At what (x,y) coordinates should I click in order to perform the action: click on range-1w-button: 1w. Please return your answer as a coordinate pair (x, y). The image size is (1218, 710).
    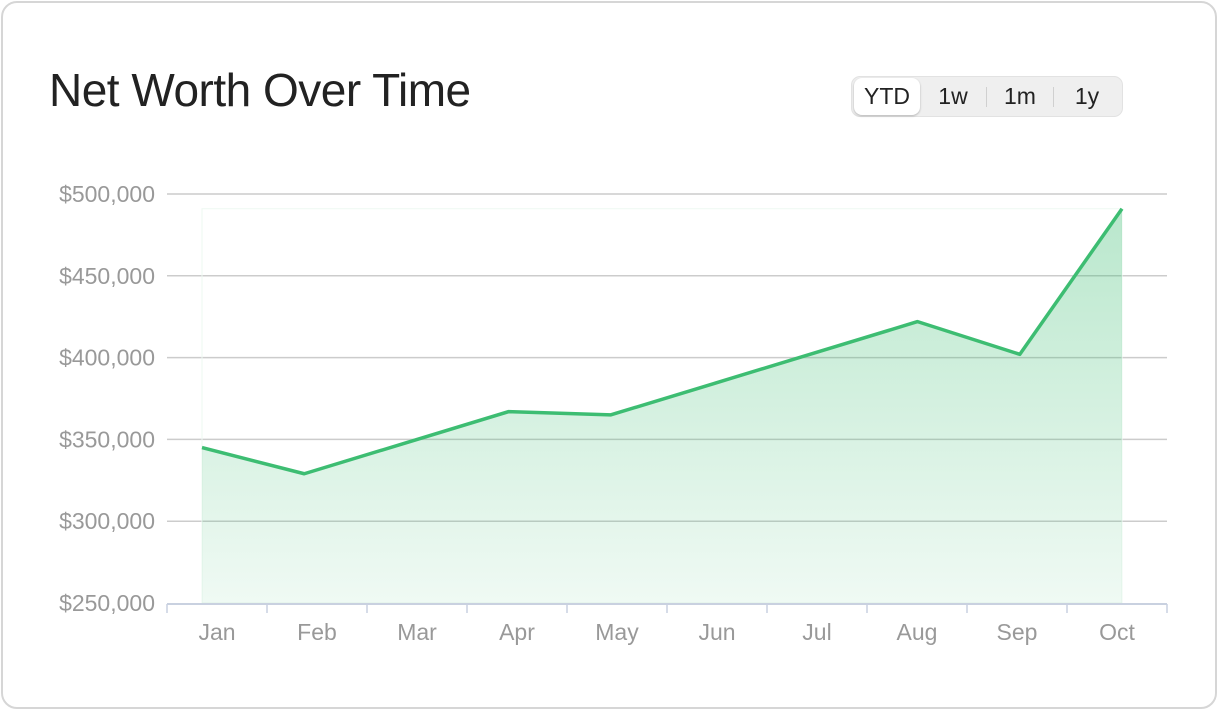
    Looking at the image, I should click on (953, 96).